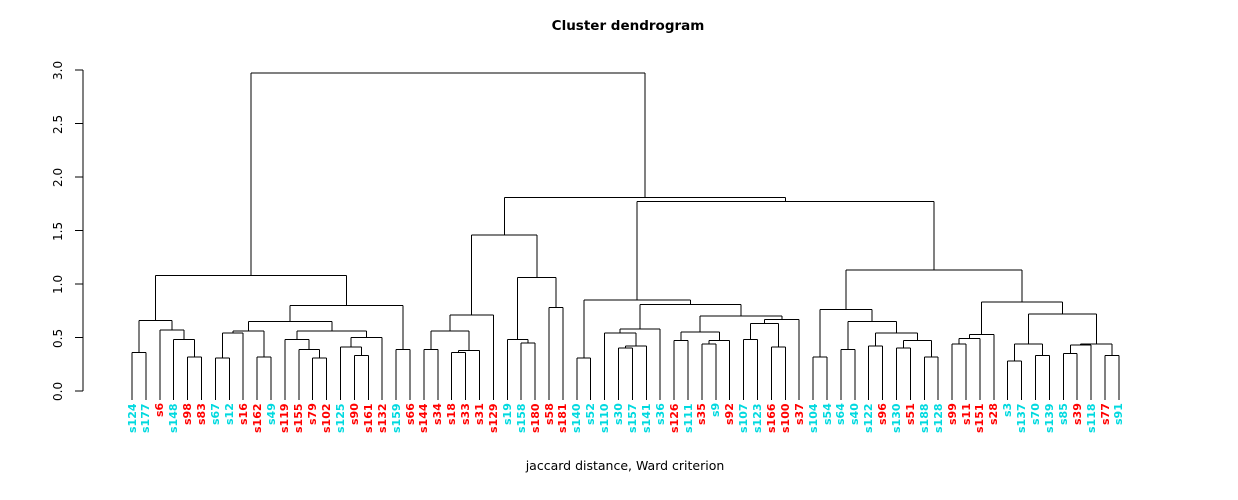 The width and height of the screenshot is (1238, 500). I want to click on x-axis-label: jaccard distance, Ward criterion, so click(625, 465).